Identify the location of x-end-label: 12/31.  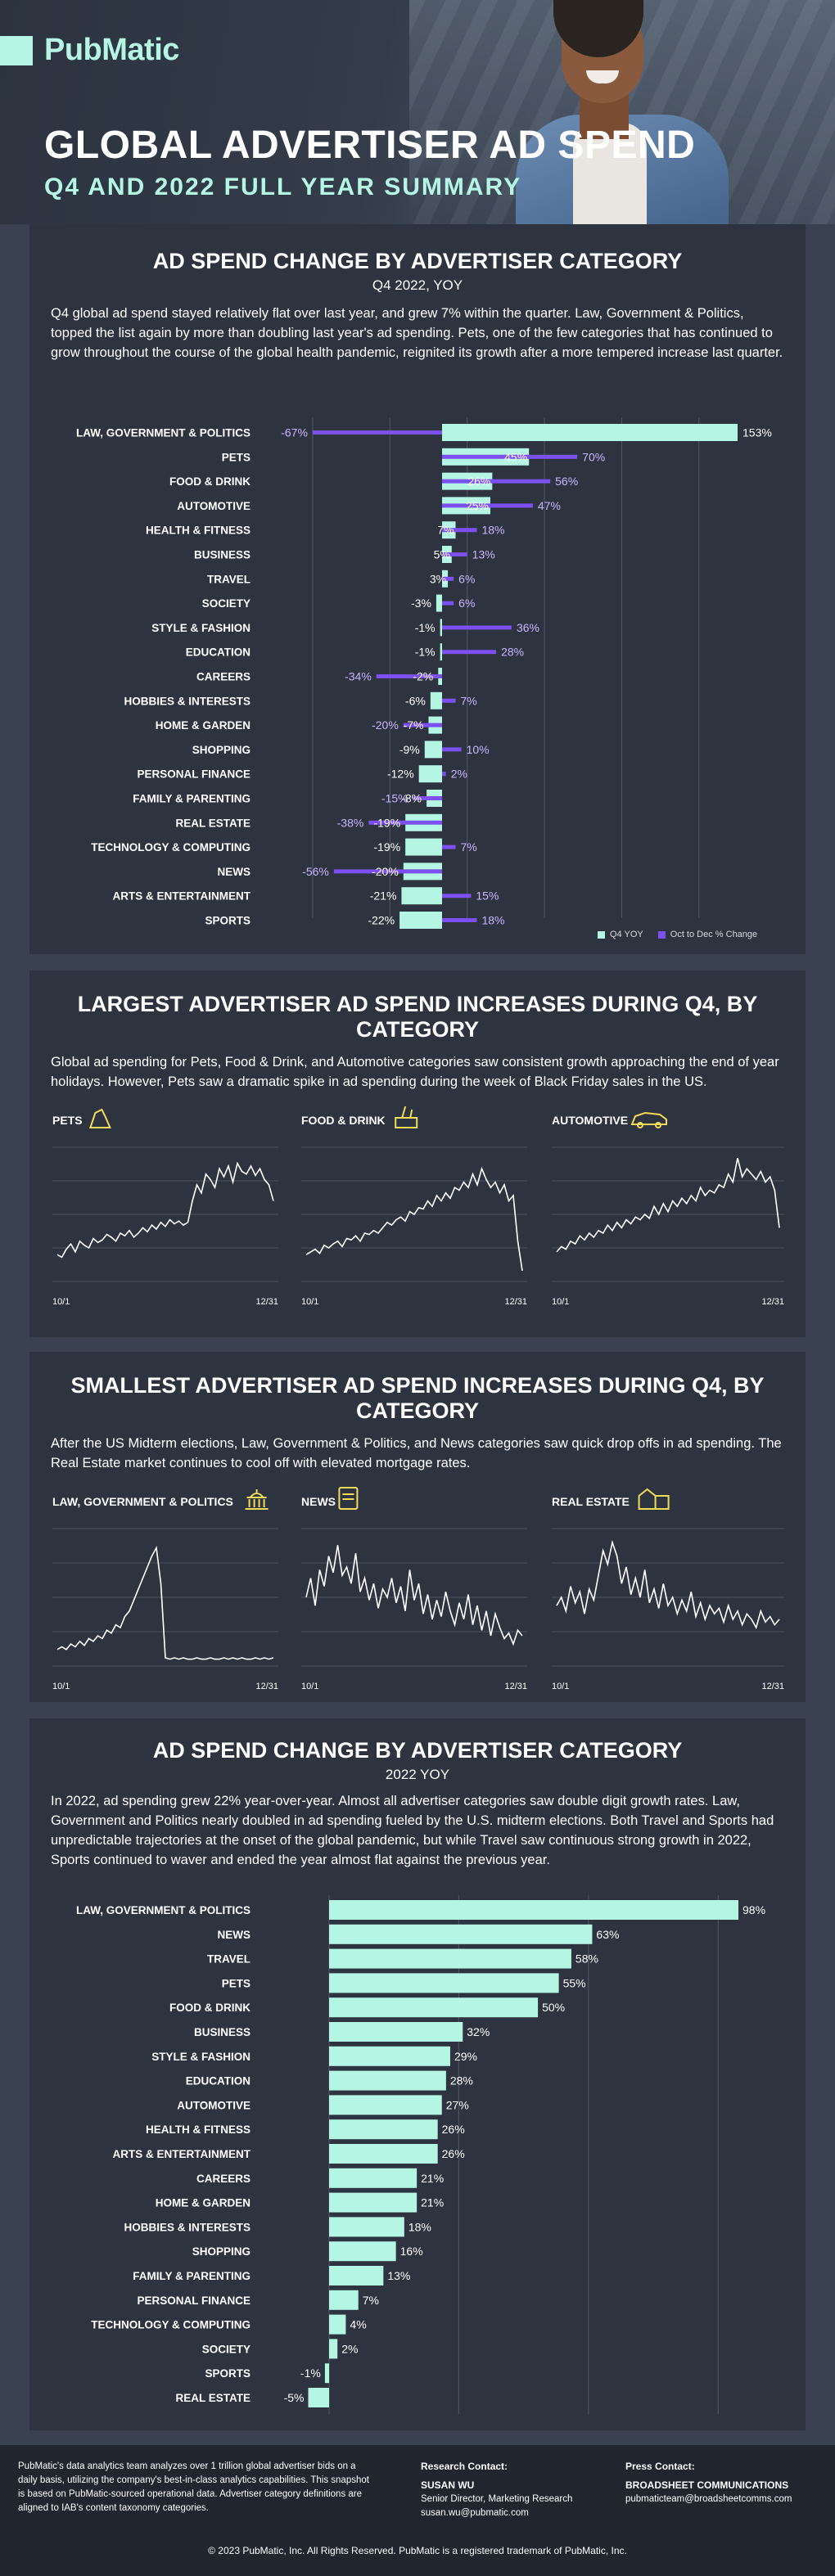
(773, 1687).